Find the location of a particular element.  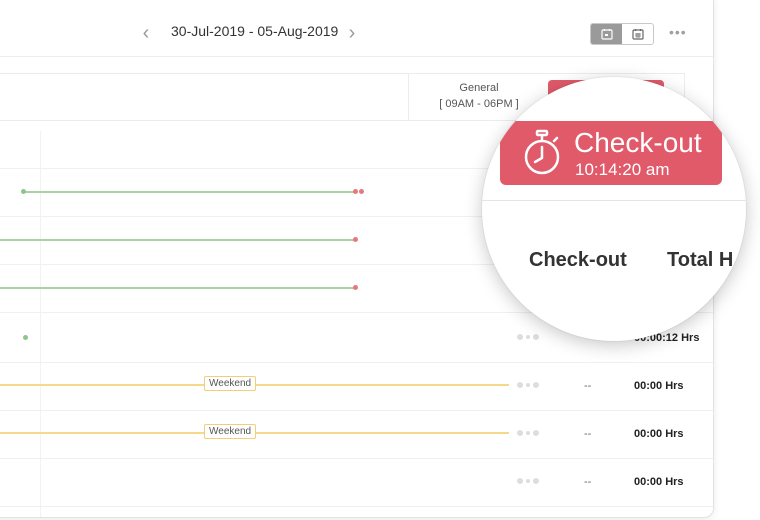

top-bar: ‹ 30-Jul-2019 - 05-Aug-2019 › is located at coordinates (356, 28).